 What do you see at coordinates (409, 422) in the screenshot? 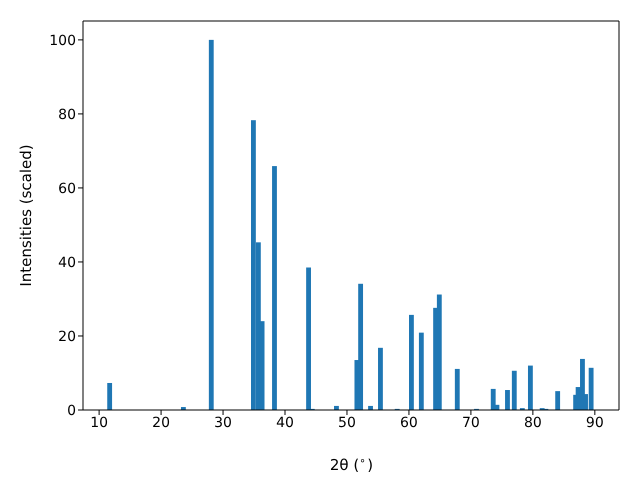
I see `x-tick-label: 60` at bounding box center [409, 422].